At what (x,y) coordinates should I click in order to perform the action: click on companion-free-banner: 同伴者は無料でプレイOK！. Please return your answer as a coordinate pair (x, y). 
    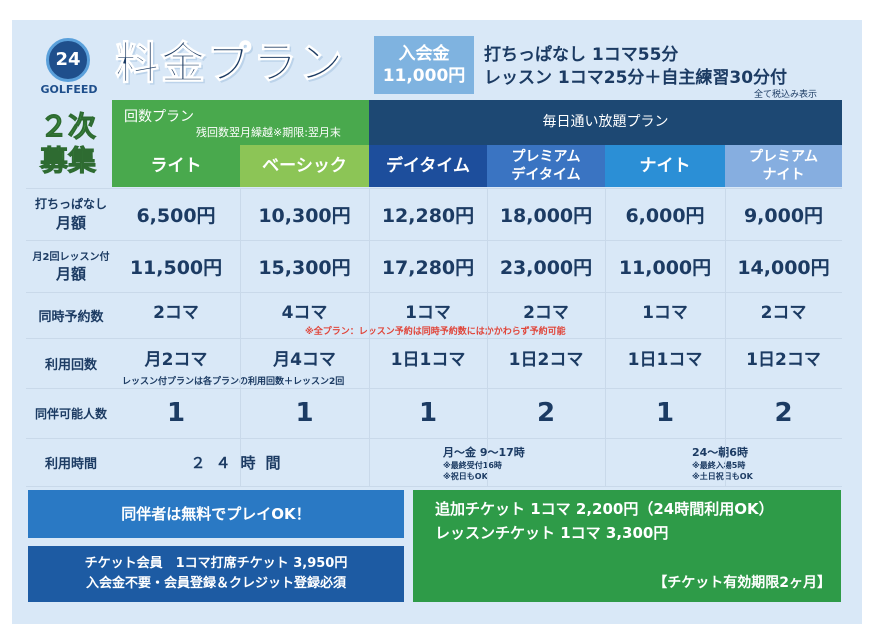
    Looking at the image, I should click on (216, 514).